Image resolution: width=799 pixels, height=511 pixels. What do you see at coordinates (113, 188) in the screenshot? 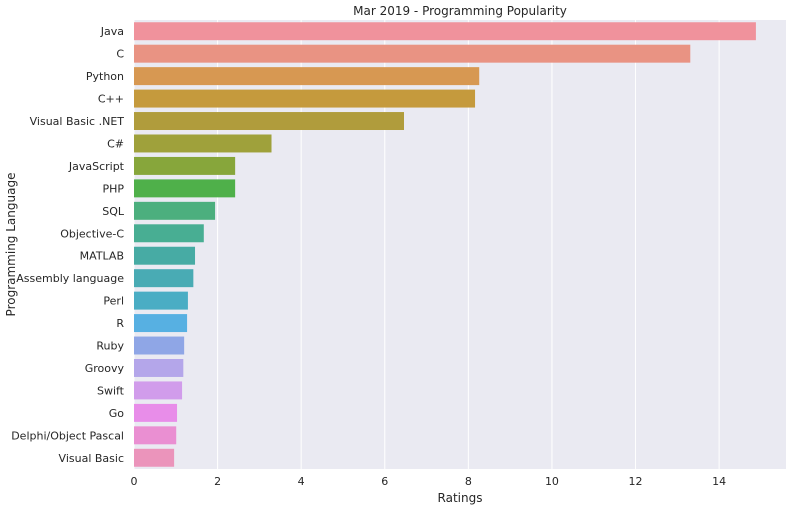
I see `y-tick-label: PHP` at bounding box center [113, 188].